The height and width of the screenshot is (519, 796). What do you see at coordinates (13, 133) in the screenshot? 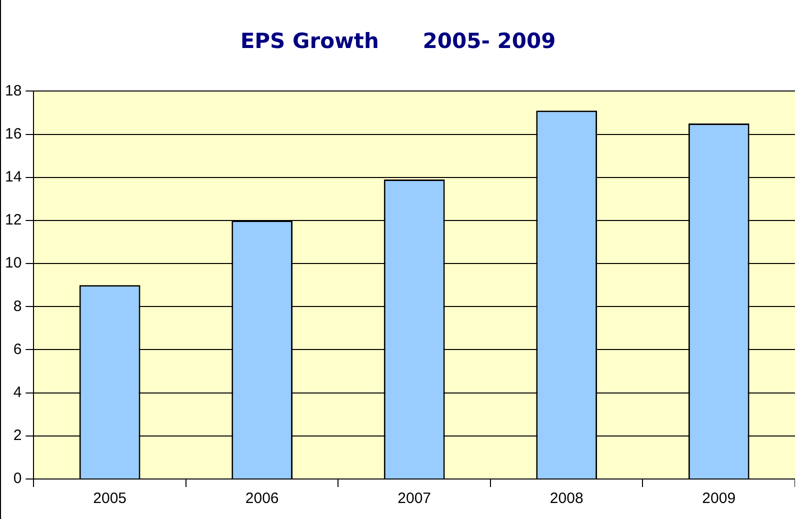
I see `y-tick-label: 16` at bounding box center [13, 133].